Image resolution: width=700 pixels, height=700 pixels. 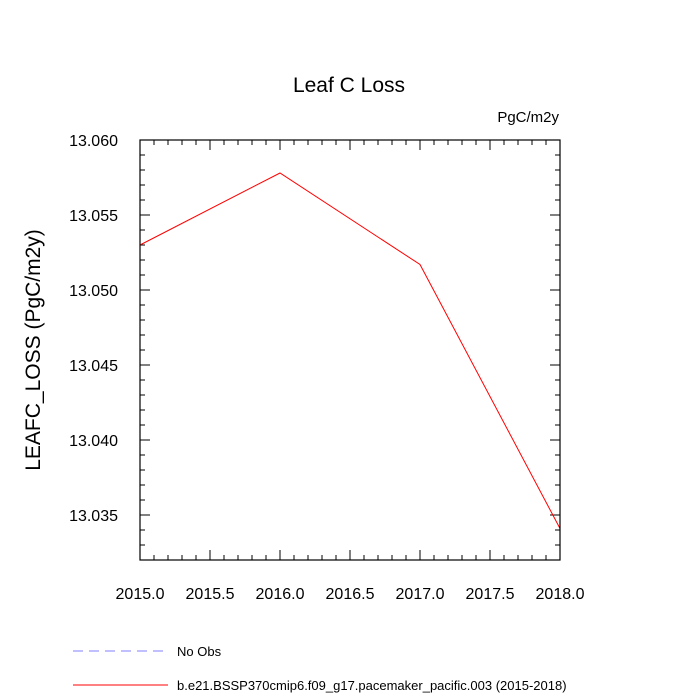 I want to click on x-tick-label: 2018.0, so click(x=560, y=594).